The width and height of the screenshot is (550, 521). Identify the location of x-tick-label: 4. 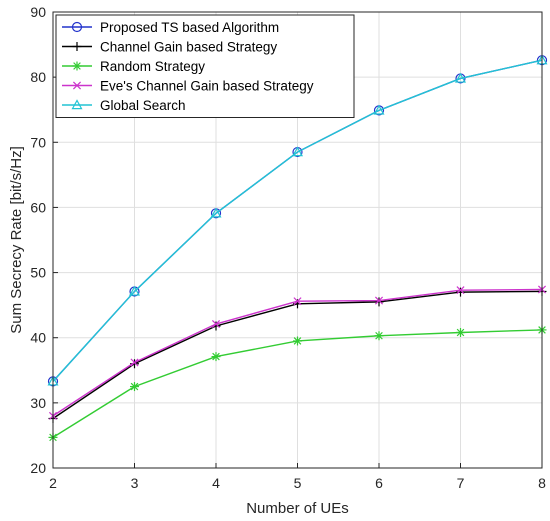
(216, 483).